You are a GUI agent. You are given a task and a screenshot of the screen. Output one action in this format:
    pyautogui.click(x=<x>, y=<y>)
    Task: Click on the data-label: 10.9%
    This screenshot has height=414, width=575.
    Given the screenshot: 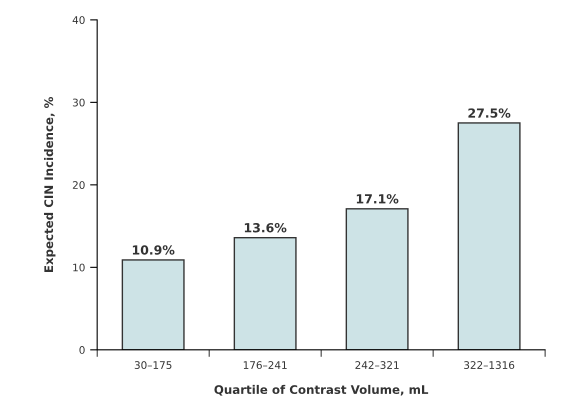 What is the action you would take?
    pyautogui.click(x=153, y=250)
    